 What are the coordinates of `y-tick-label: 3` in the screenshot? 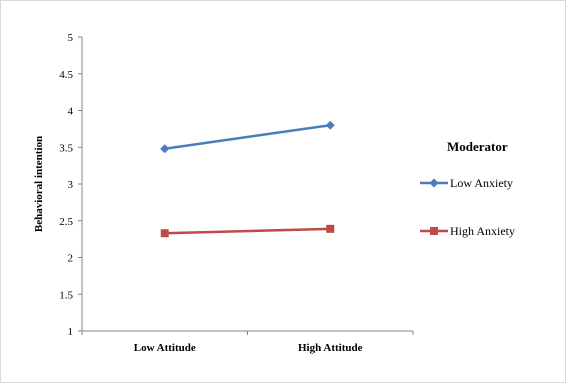 It's located at (71, 185).